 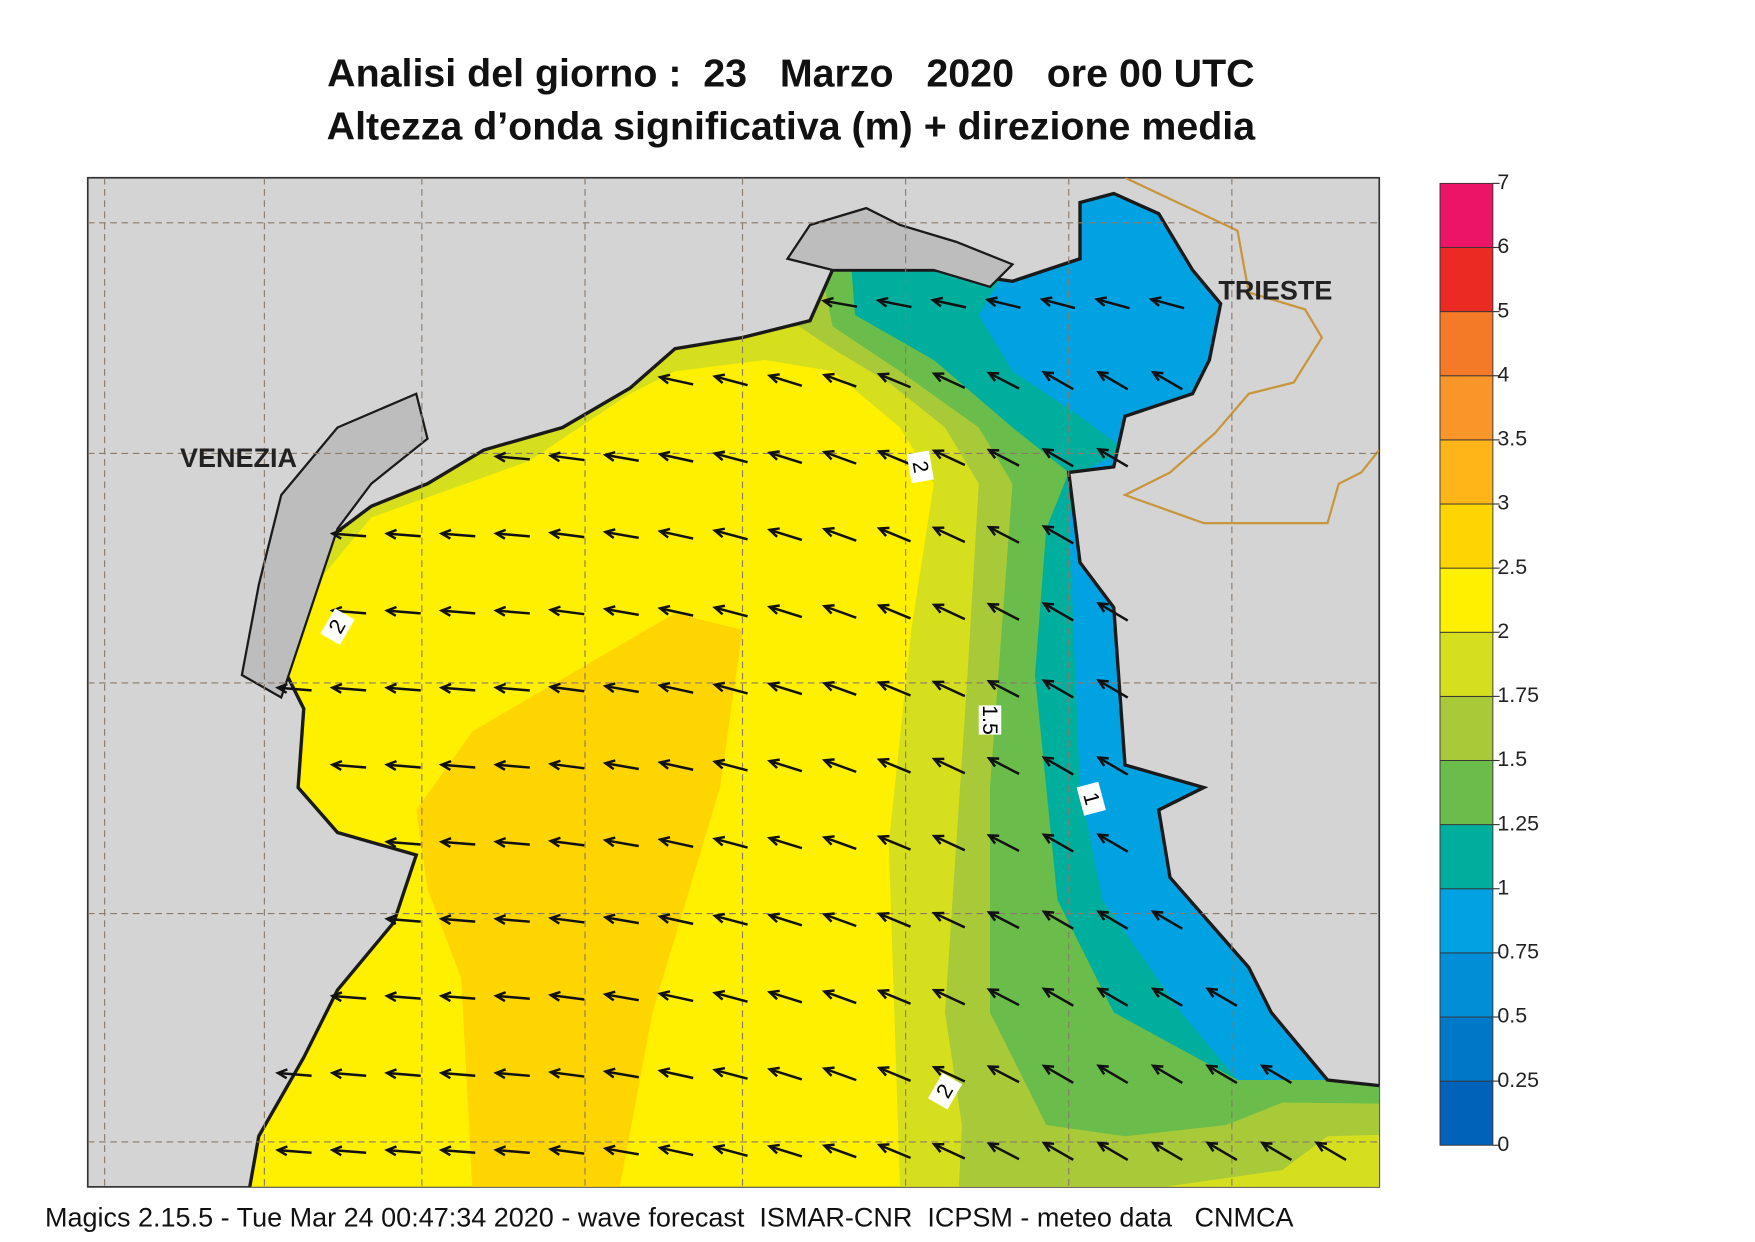 What do you see at coordinates (1503, 631) in the screenshot?
I see `colorbar-tick-label: 2` at bounding box center [1503, 631].